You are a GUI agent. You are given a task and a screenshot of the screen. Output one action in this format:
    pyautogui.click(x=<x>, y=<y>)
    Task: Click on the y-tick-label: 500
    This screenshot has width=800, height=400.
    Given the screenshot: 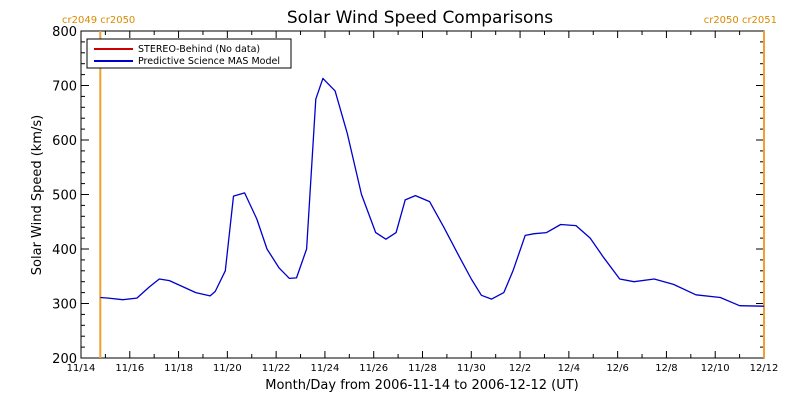 What is the action you would take?
    pyautogui.click(x=64, y=196)
    